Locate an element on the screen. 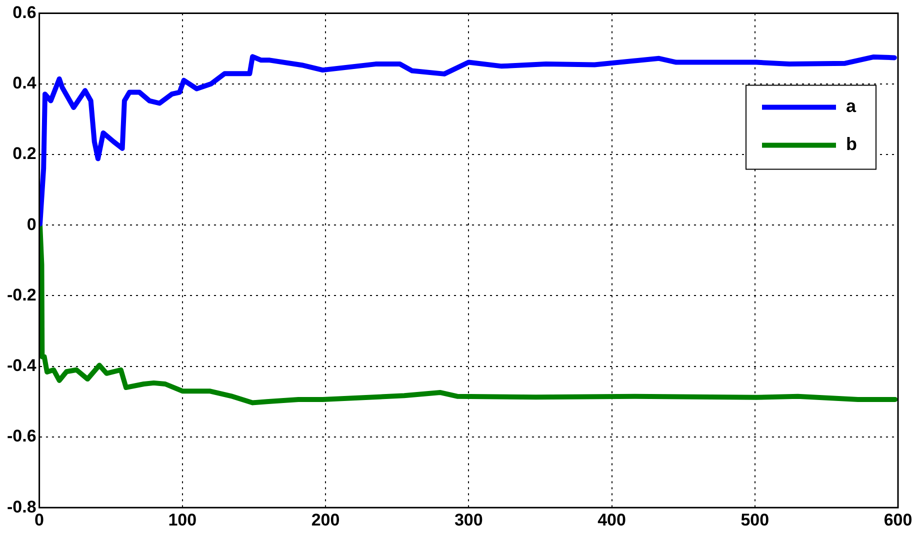 The image size is (924, 538). y-tick-label: -0.4 is located at coordinates (21, 366).